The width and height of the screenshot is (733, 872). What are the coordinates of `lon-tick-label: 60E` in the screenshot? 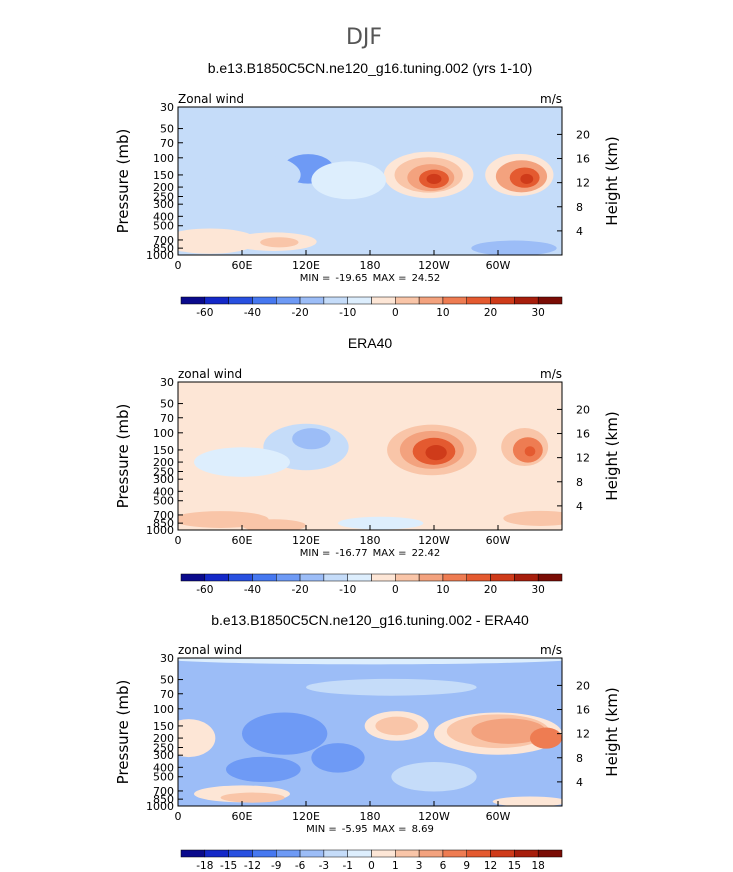 It's located at (242, 816).